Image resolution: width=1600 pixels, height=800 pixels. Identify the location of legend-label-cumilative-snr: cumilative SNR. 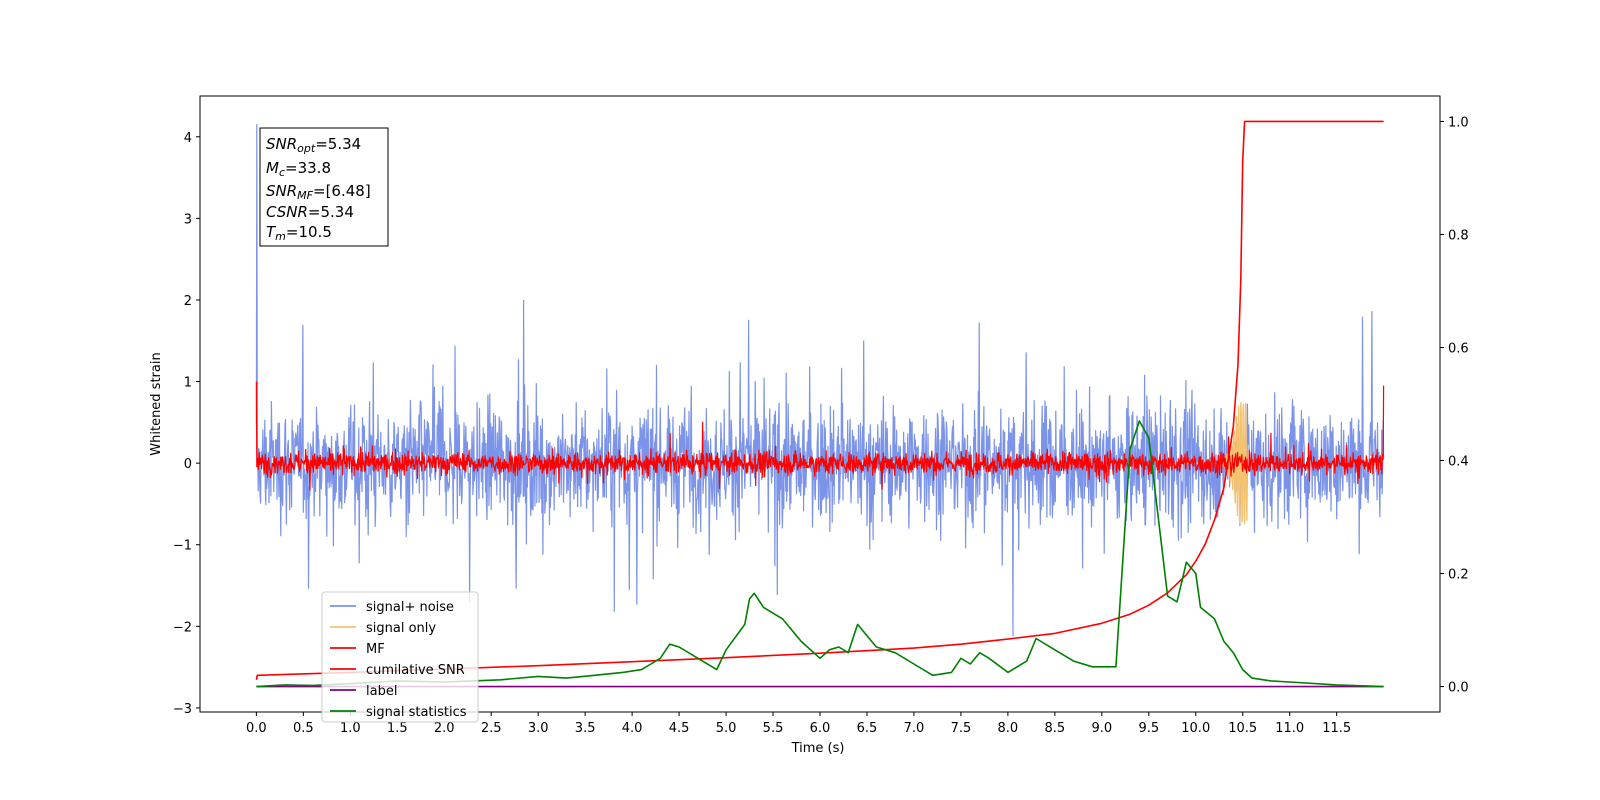
(415, 670).